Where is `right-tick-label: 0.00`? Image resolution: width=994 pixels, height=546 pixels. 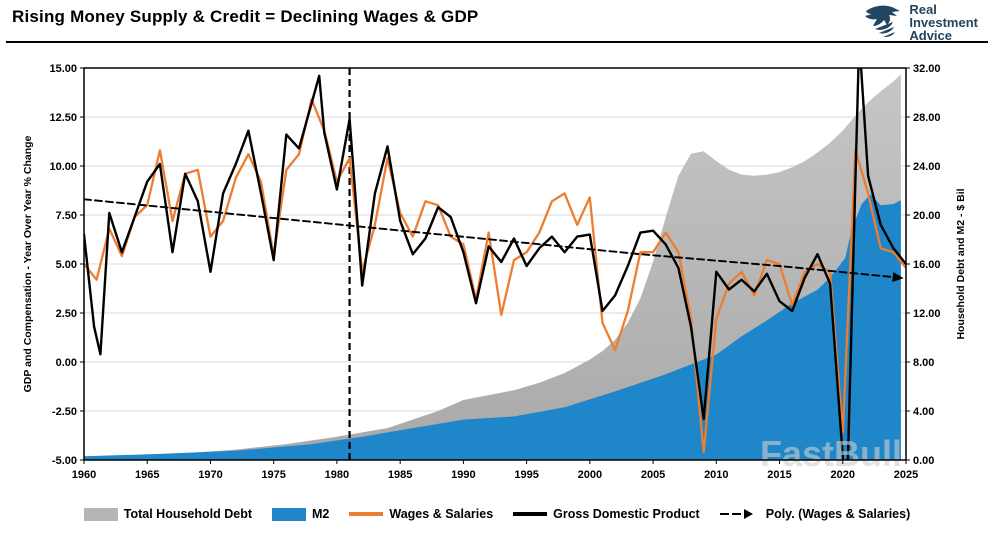 right-tick-label: 0.00 is located at coordinates (923, 461).